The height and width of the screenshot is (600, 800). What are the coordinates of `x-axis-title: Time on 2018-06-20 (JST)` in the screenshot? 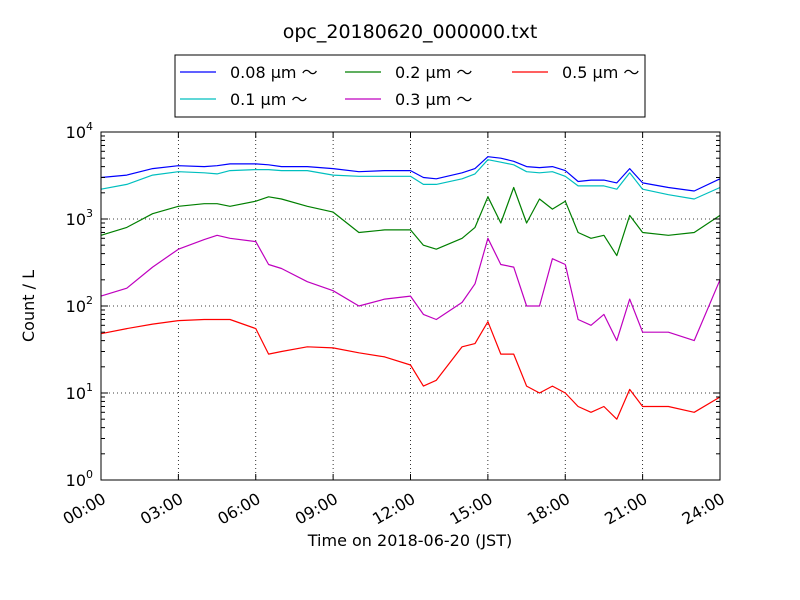 It's located at (409, 540).